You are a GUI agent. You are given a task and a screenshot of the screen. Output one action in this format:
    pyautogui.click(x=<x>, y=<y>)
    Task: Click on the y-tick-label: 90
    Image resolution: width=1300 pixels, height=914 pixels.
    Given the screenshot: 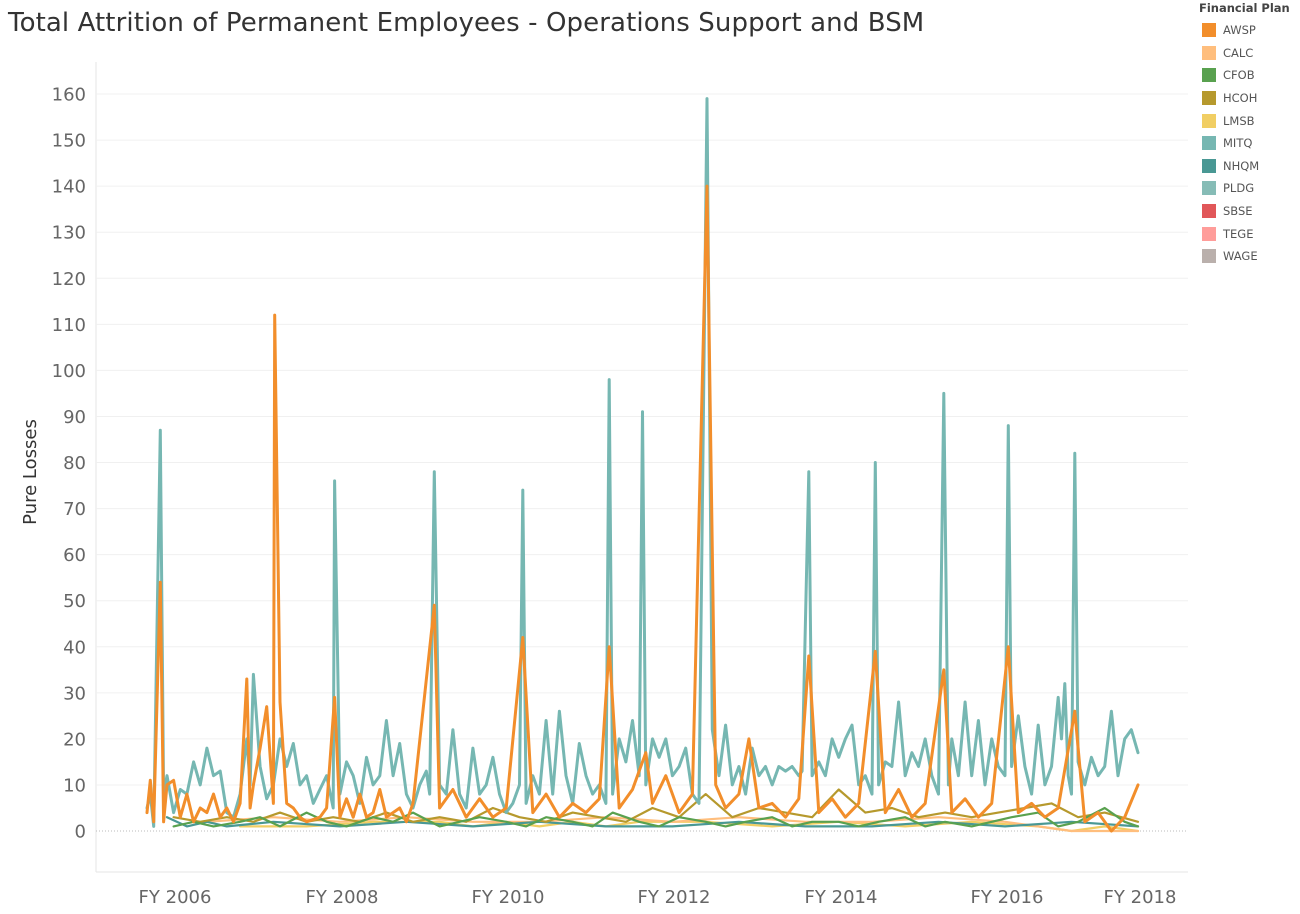 What is the action you would take?
    pyautogui.click(x=74, y=417)
    